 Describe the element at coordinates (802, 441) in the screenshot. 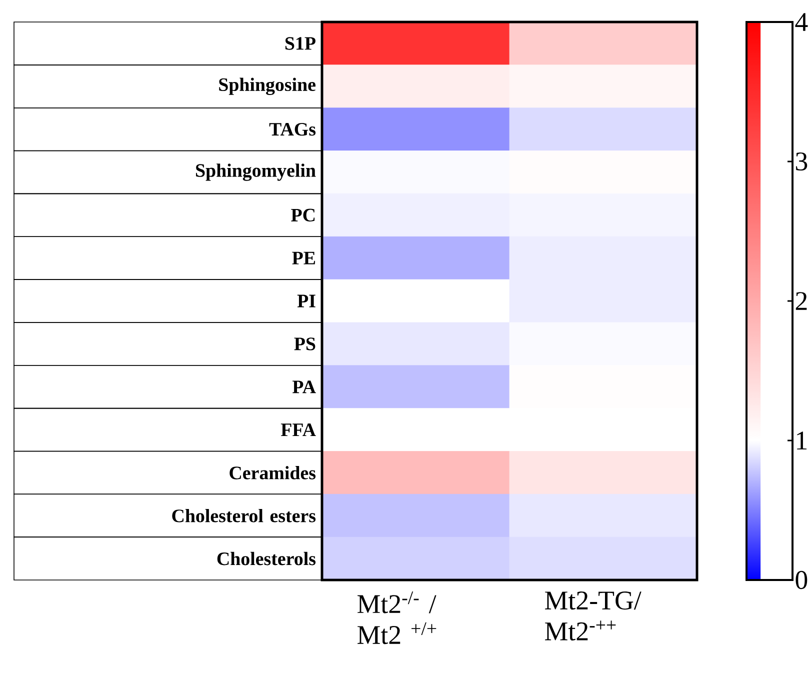

I see `color-bar-label: 1` at that location.